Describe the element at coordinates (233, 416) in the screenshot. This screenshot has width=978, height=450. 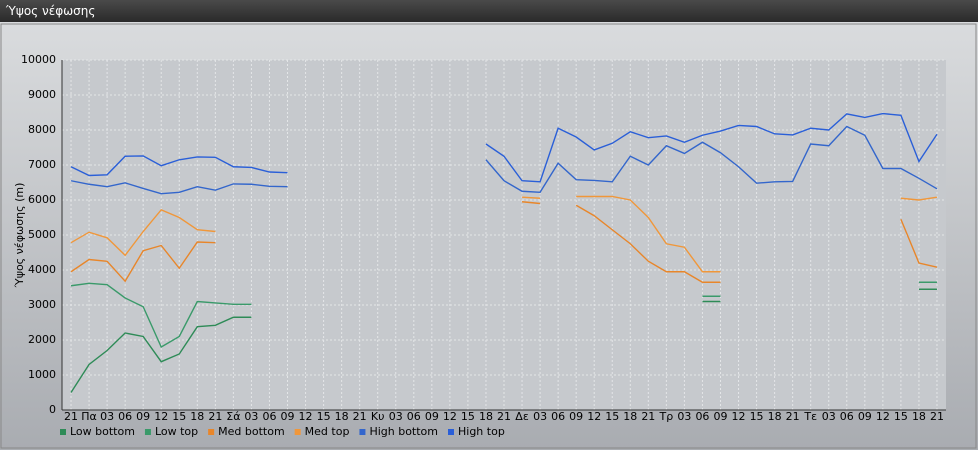
I see `x-tick-label: Σά` at that location.